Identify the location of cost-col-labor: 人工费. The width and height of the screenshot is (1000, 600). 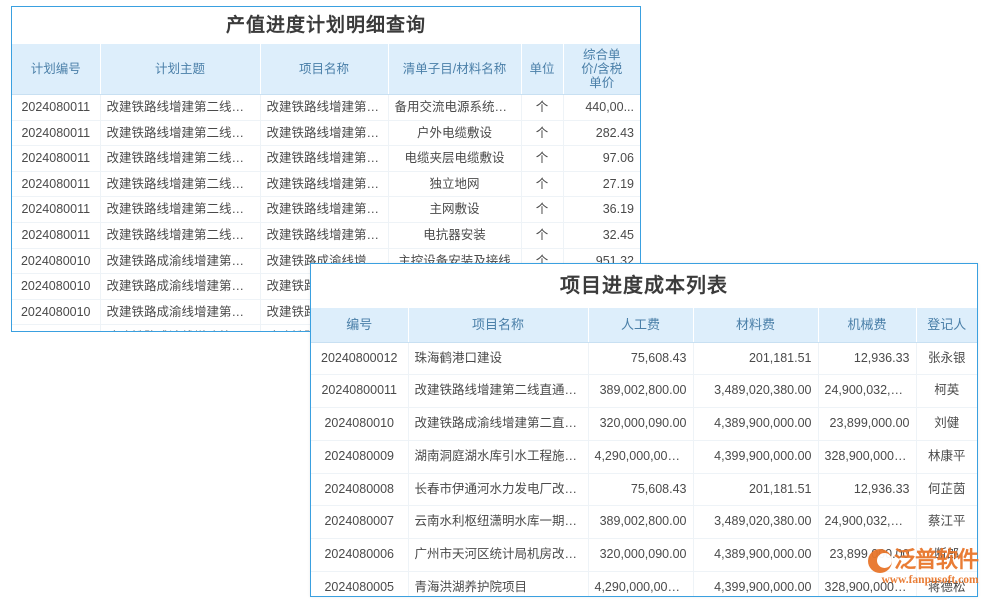
(641, 325).